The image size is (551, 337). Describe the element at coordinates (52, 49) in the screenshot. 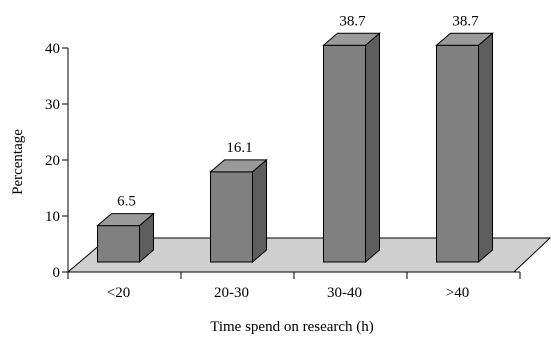

I see `y-tick-label: 40` at that location.